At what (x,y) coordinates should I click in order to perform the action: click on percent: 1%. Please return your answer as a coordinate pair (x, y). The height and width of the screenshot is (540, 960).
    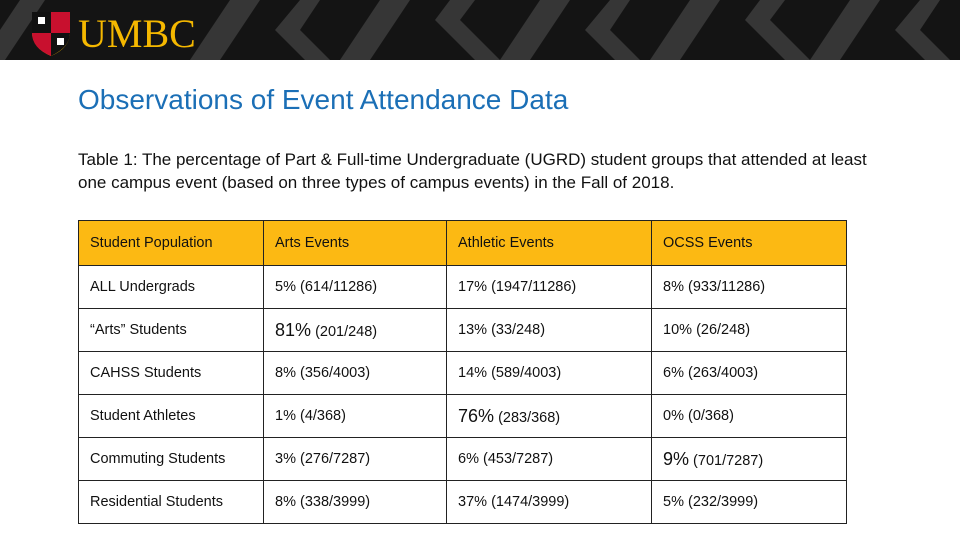
    Looking at the image, I should click on (285, 416).